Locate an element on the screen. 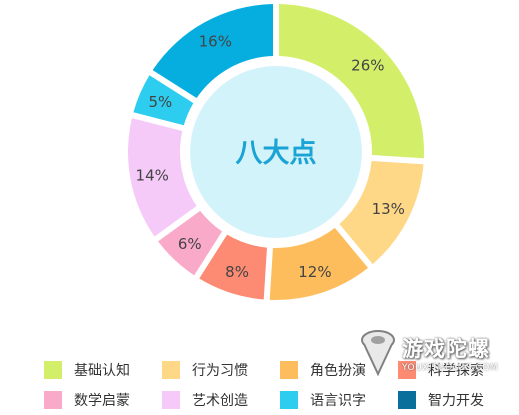  legend-item-8: 智力开发 is located at coordinates (457, 400).